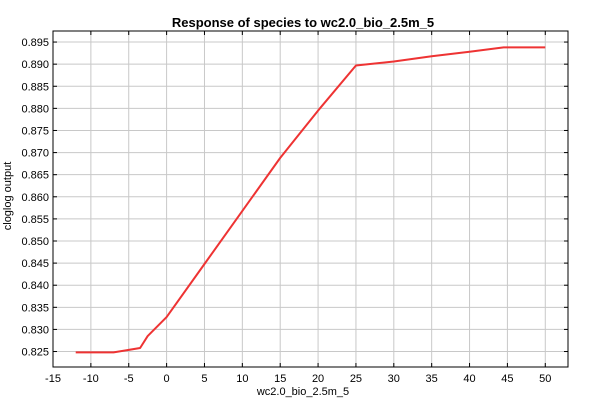 This screenshot has height=400, width=600. What do you see at coordinates (303, 22) in the screenshot?
I see `chart-title: Response of species to wc2.0_bio_2.5m_5` at bounding box center [303, 22].